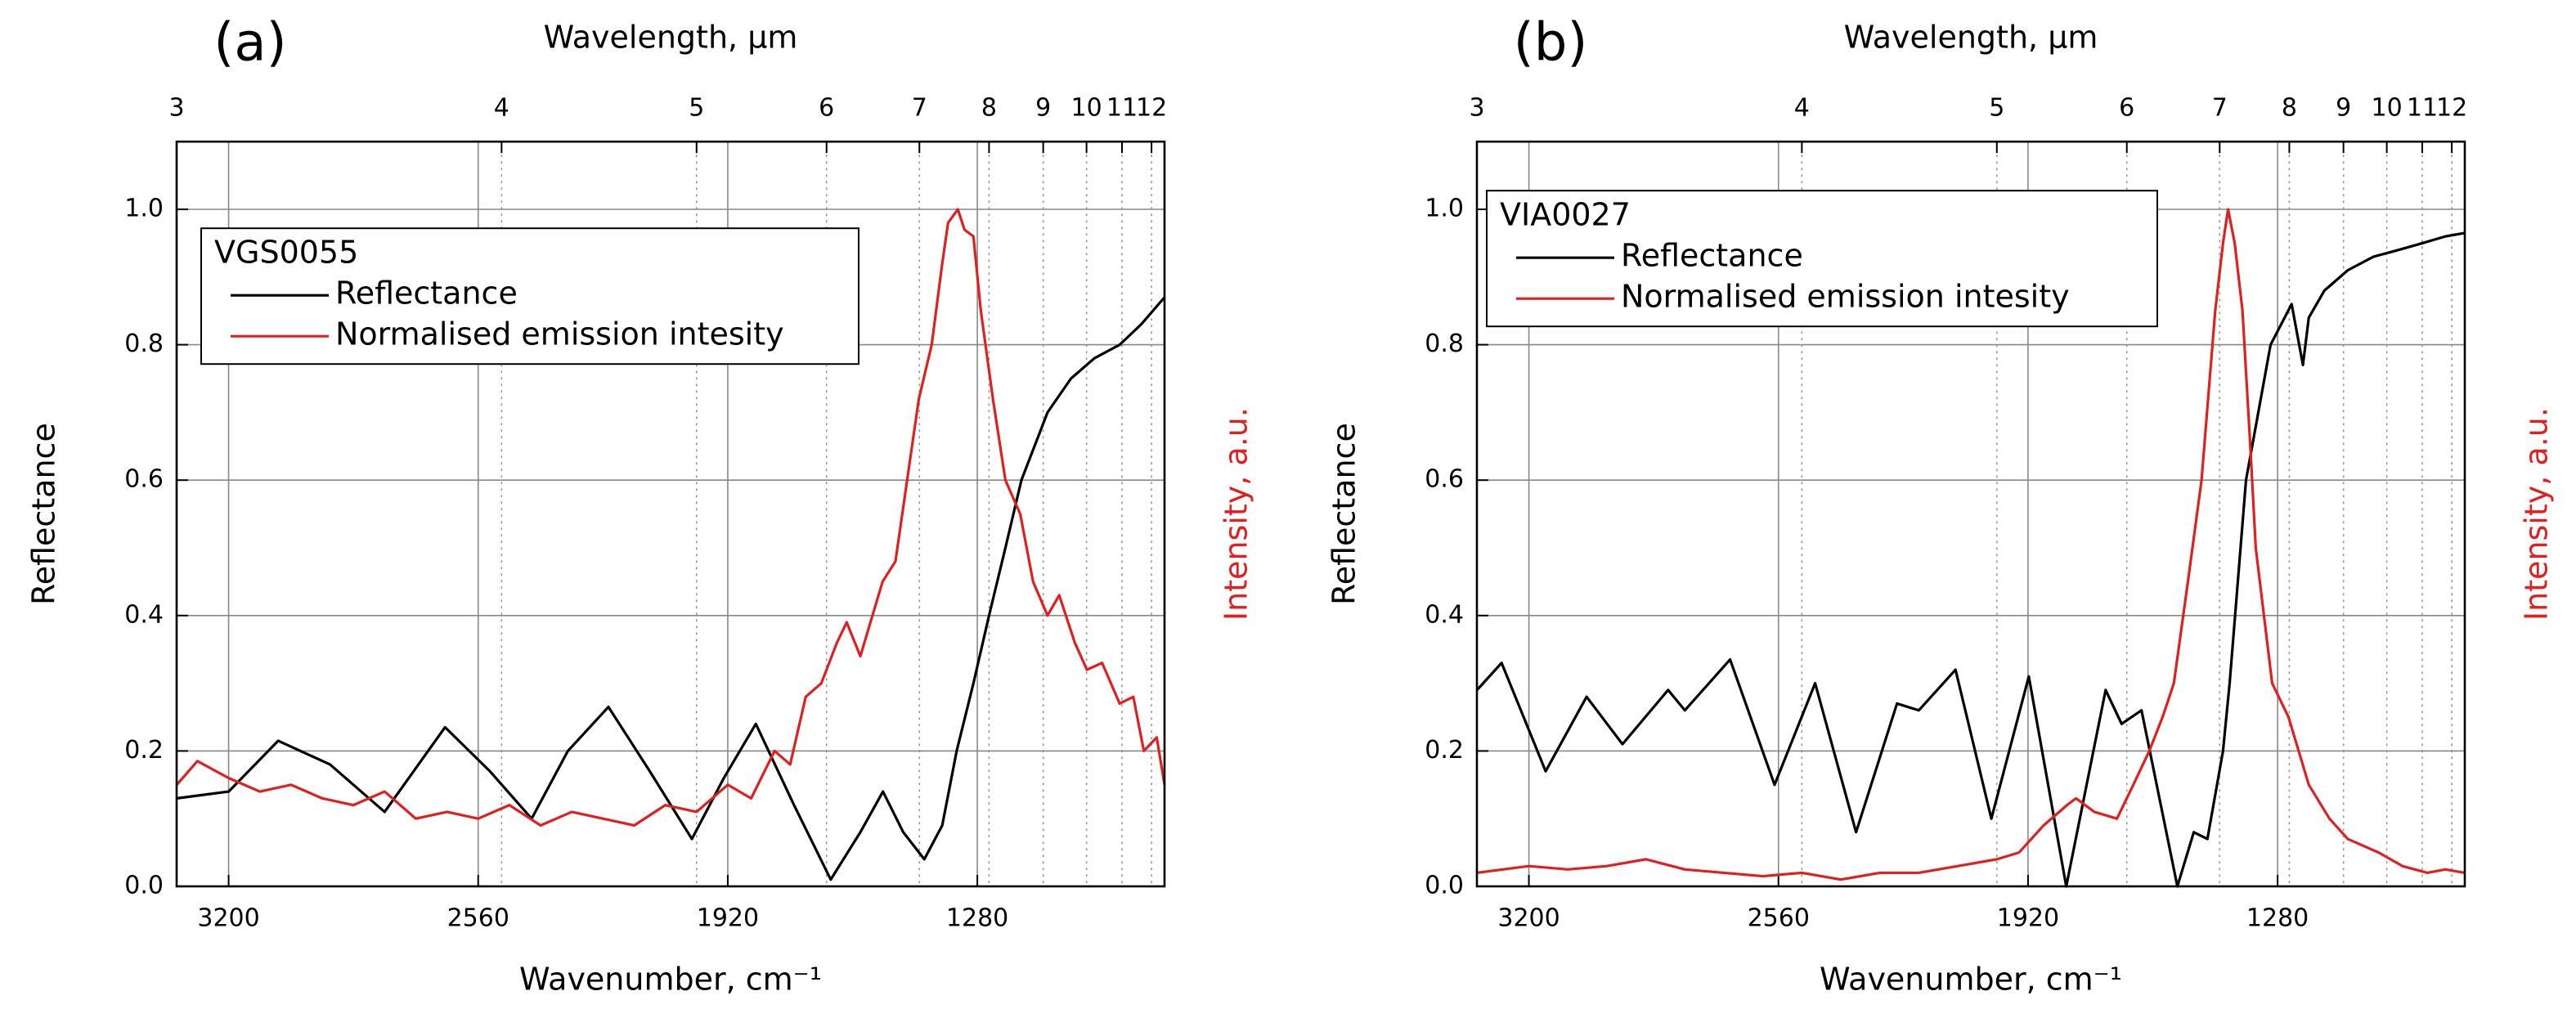  Describe the element at coordinates (1565, 215) in the screenshot. I see `legend-title: VIA0027` at that location.